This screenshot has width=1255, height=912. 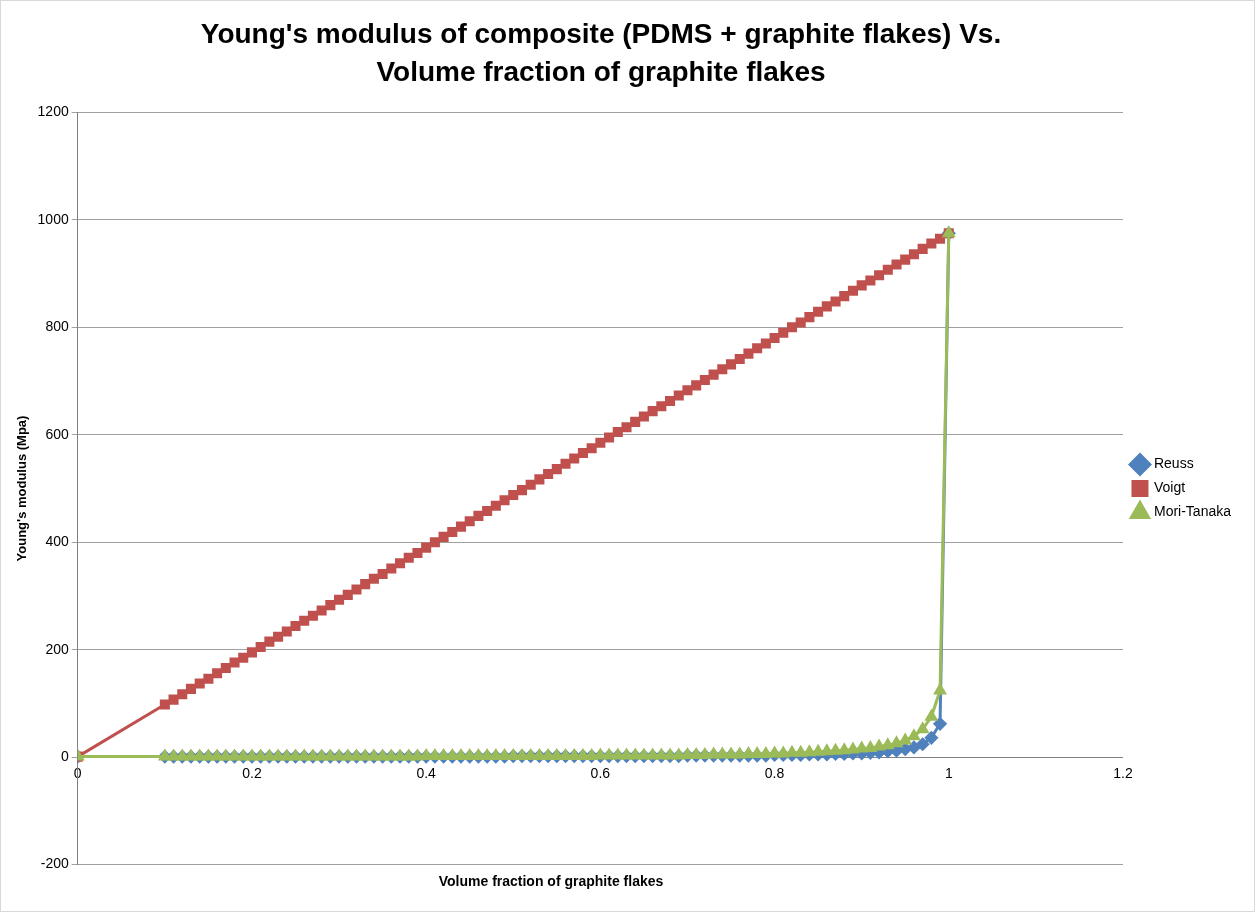 I want to click on y-tick-label: 0, so click(x=64, y=756).